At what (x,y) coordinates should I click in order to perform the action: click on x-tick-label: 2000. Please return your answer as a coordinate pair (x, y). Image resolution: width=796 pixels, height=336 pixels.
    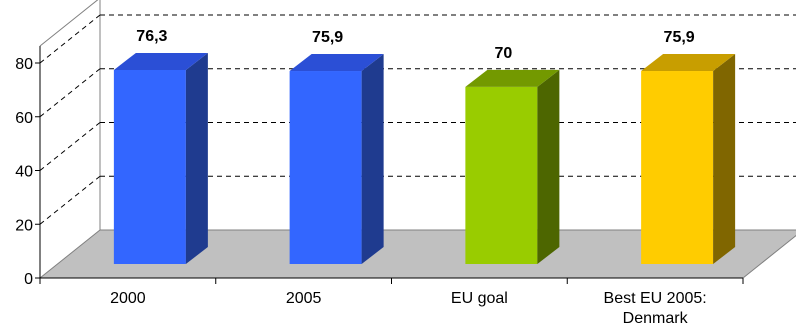
    Looking at the image, I should click on (128, 298).